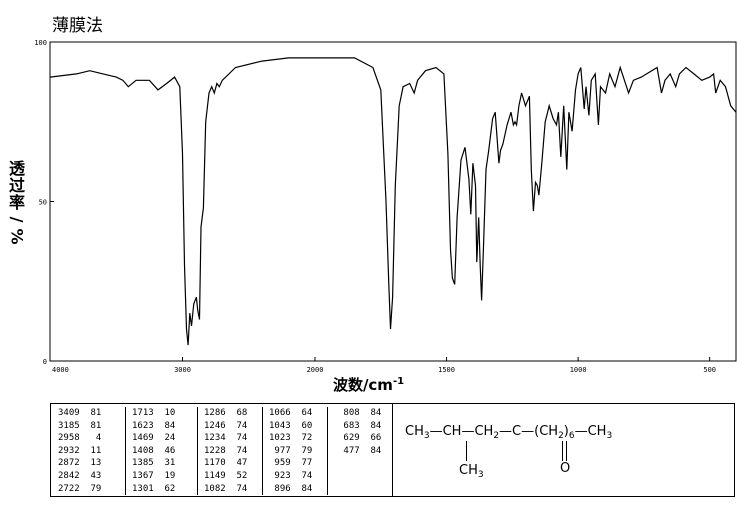  Describe the element at coordinates (578, 370) in the screenshot. I see `x-tick-label: 1000` at that location.